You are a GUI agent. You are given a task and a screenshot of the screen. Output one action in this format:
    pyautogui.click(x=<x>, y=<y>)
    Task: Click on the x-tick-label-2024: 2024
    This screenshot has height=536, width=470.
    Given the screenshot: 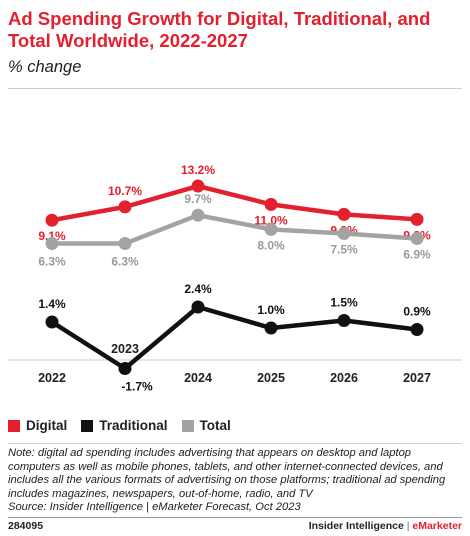 What is the action you would take?
    pyautogui.click(x=198, y=378)
    